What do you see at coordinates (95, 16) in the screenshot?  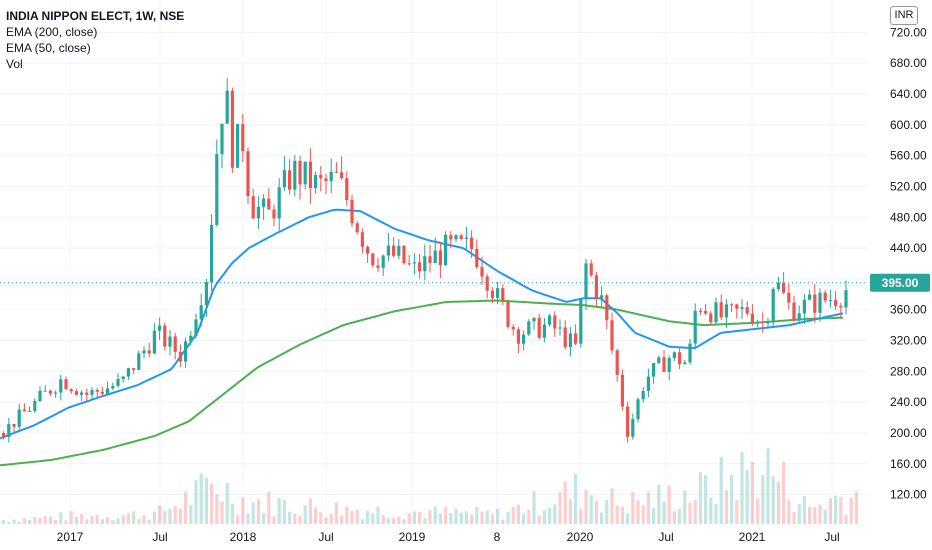 I see `symbol-title: INDIA NIPPON ELECT, 1W, NSE` at bounding box center [95, 16].